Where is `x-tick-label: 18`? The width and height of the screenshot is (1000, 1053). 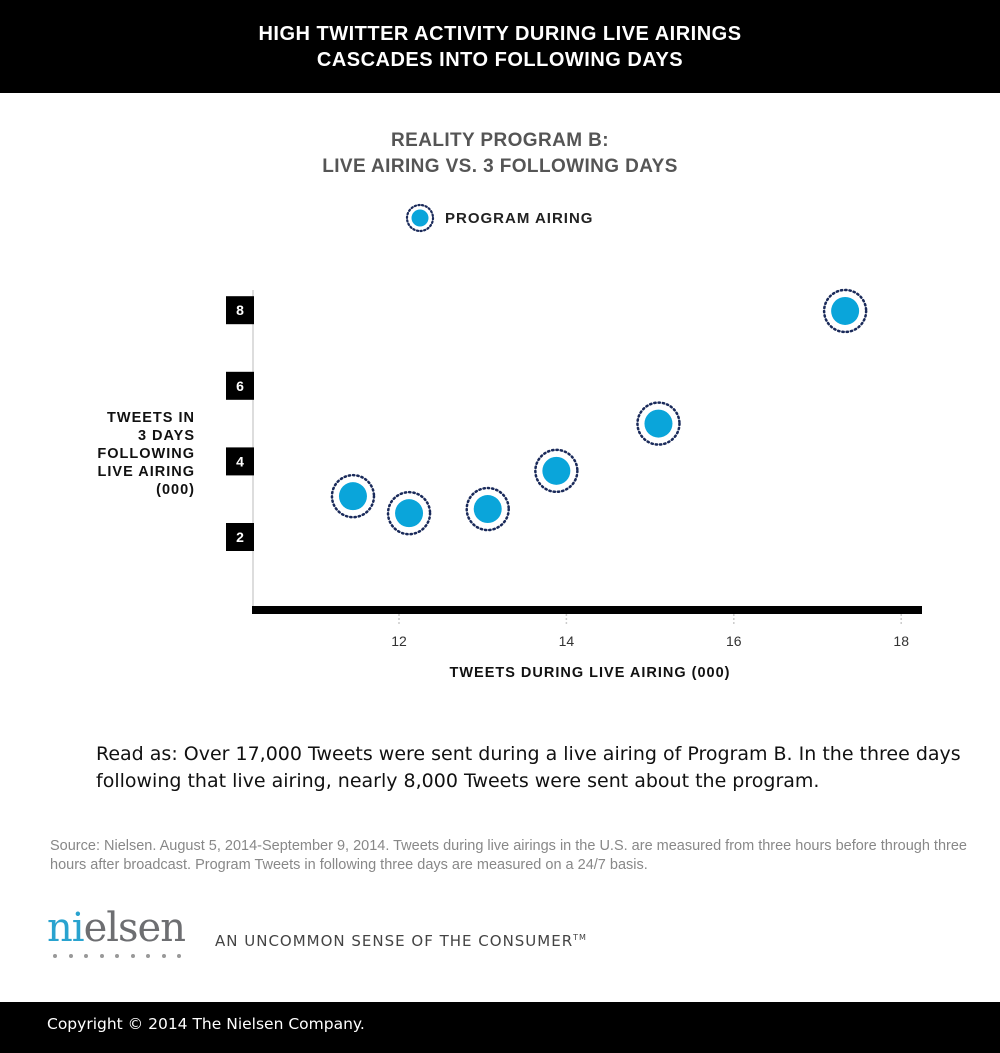
x-tick-label: 18 is located at coordinates (901, 641).